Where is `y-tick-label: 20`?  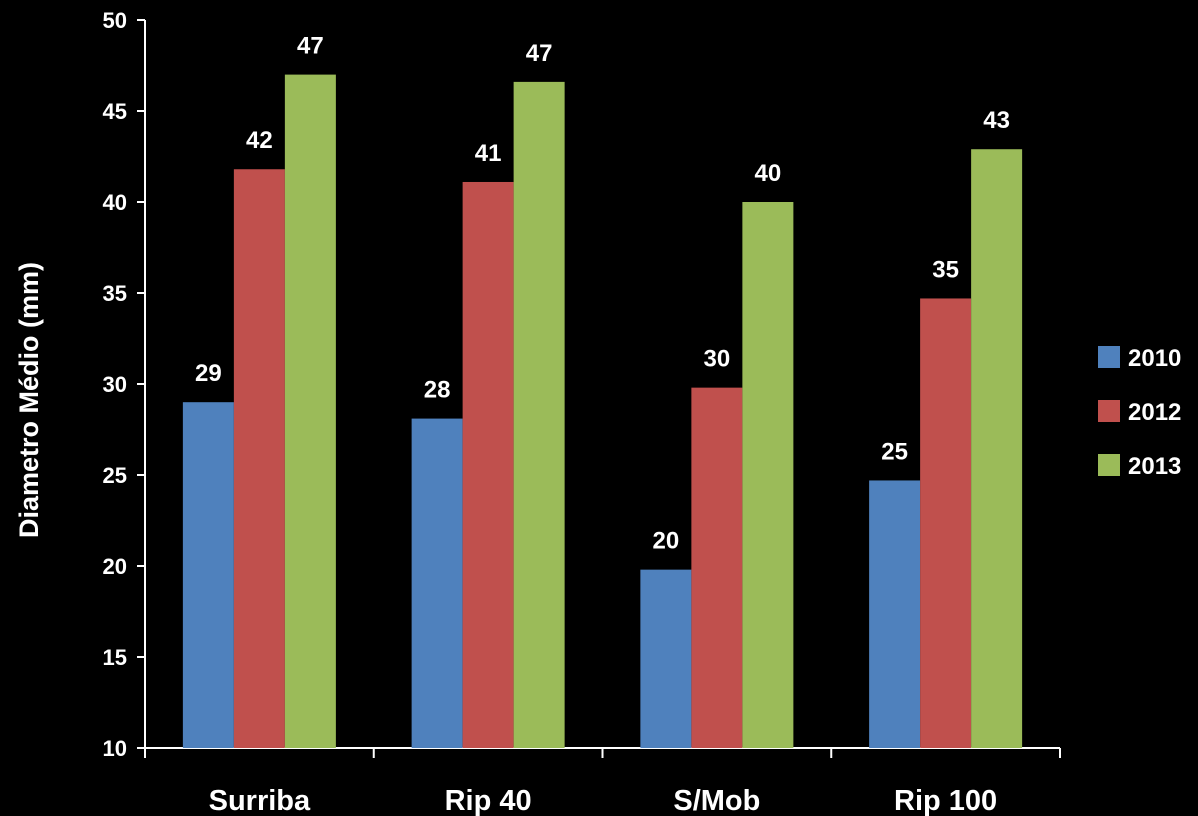
y-tick-label: 20 is located at coordinates (115, 566).